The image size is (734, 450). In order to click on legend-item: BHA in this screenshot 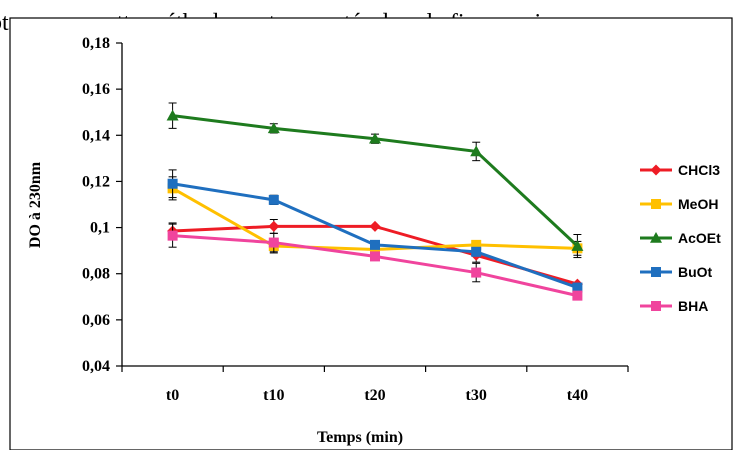, I will do `click(674, 306)`.